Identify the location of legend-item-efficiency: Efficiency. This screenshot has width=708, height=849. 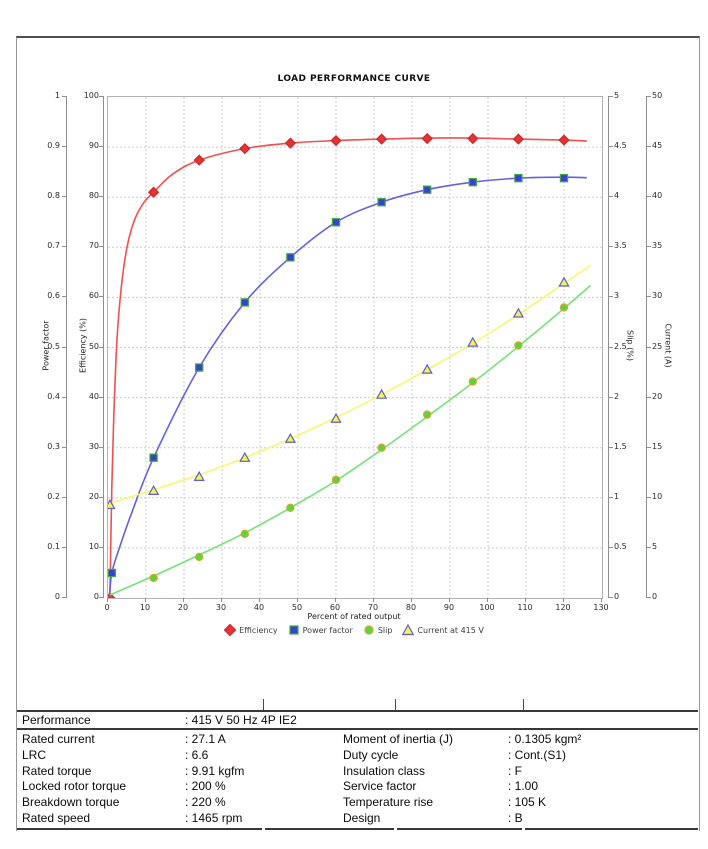
(251, 630).